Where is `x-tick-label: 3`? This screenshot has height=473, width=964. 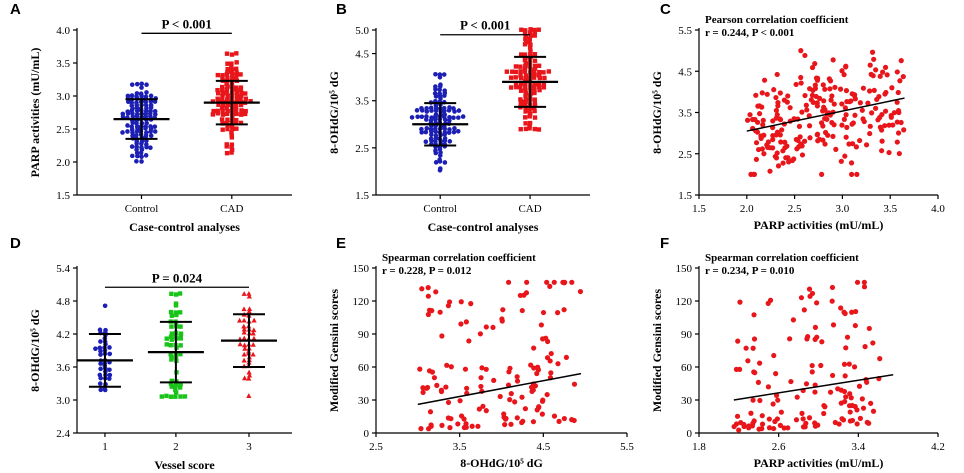 x-tick-label: 3 is located at coordinates (249, 447).